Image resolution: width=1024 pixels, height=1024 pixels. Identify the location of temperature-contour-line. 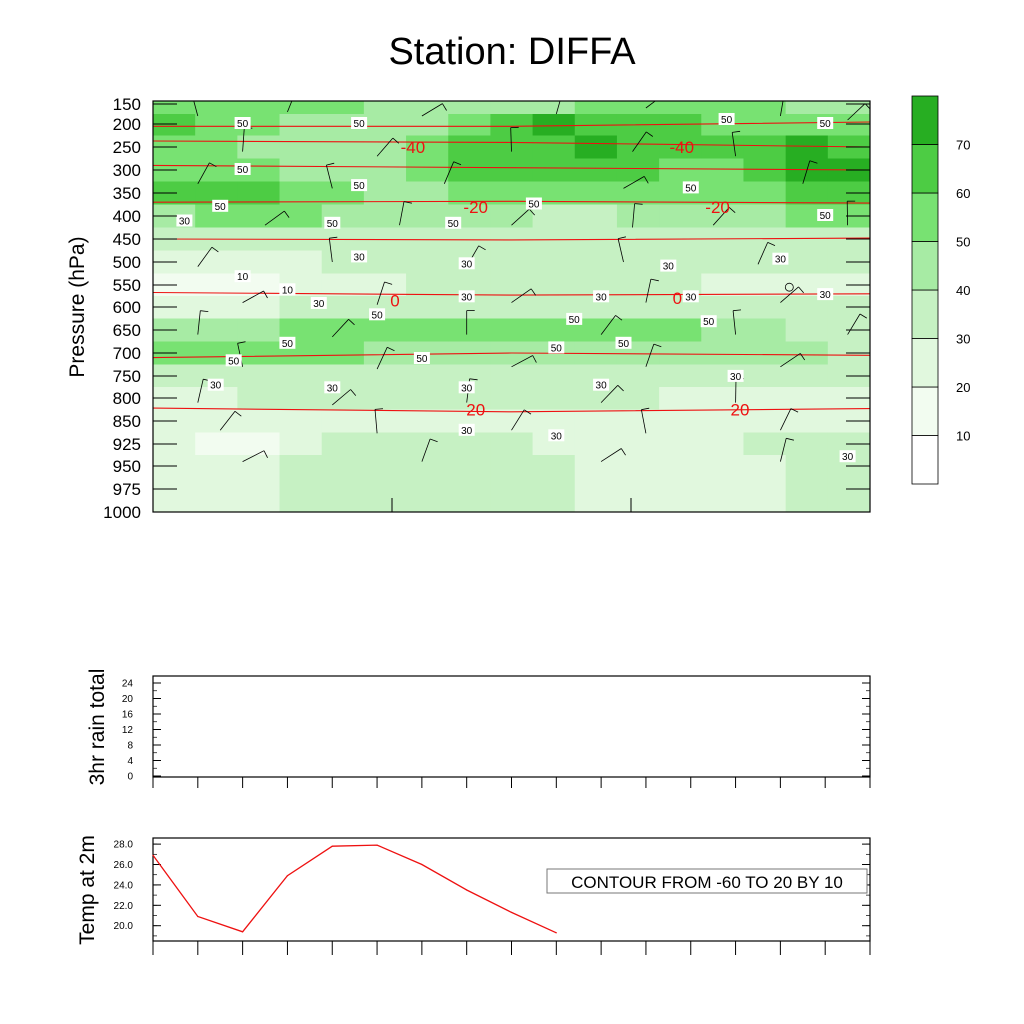
(511, 410).